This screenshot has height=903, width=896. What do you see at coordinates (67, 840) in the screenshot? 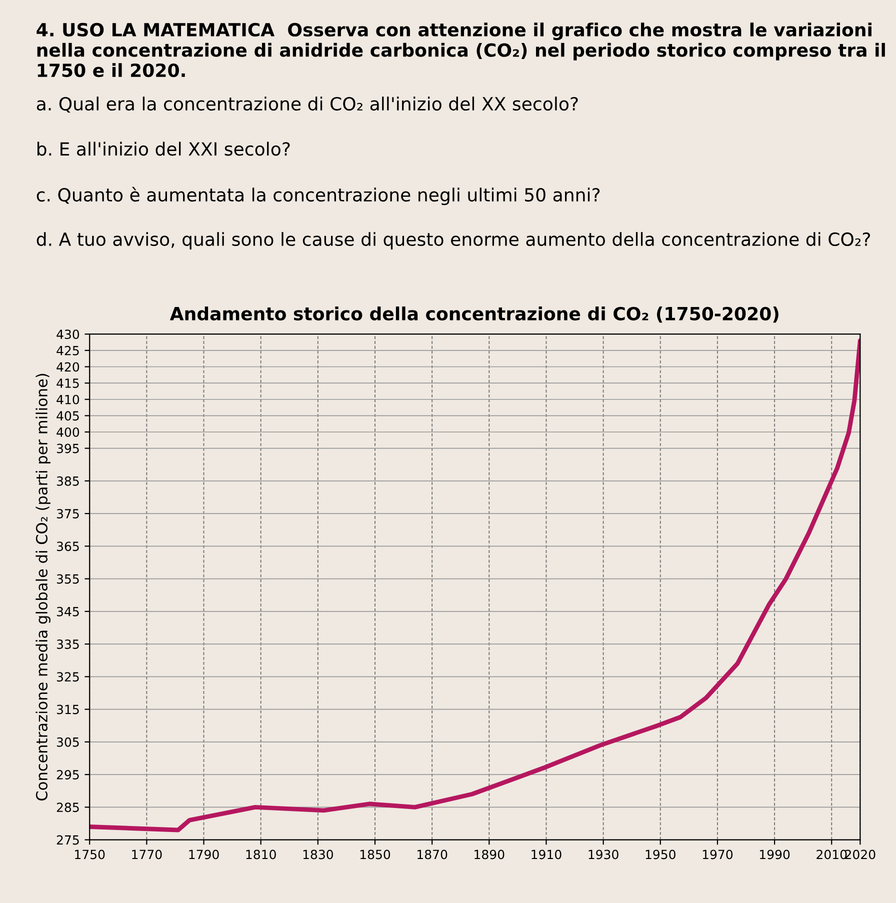
I see `y-tick-label: 275` at bounding box center [67, 840].